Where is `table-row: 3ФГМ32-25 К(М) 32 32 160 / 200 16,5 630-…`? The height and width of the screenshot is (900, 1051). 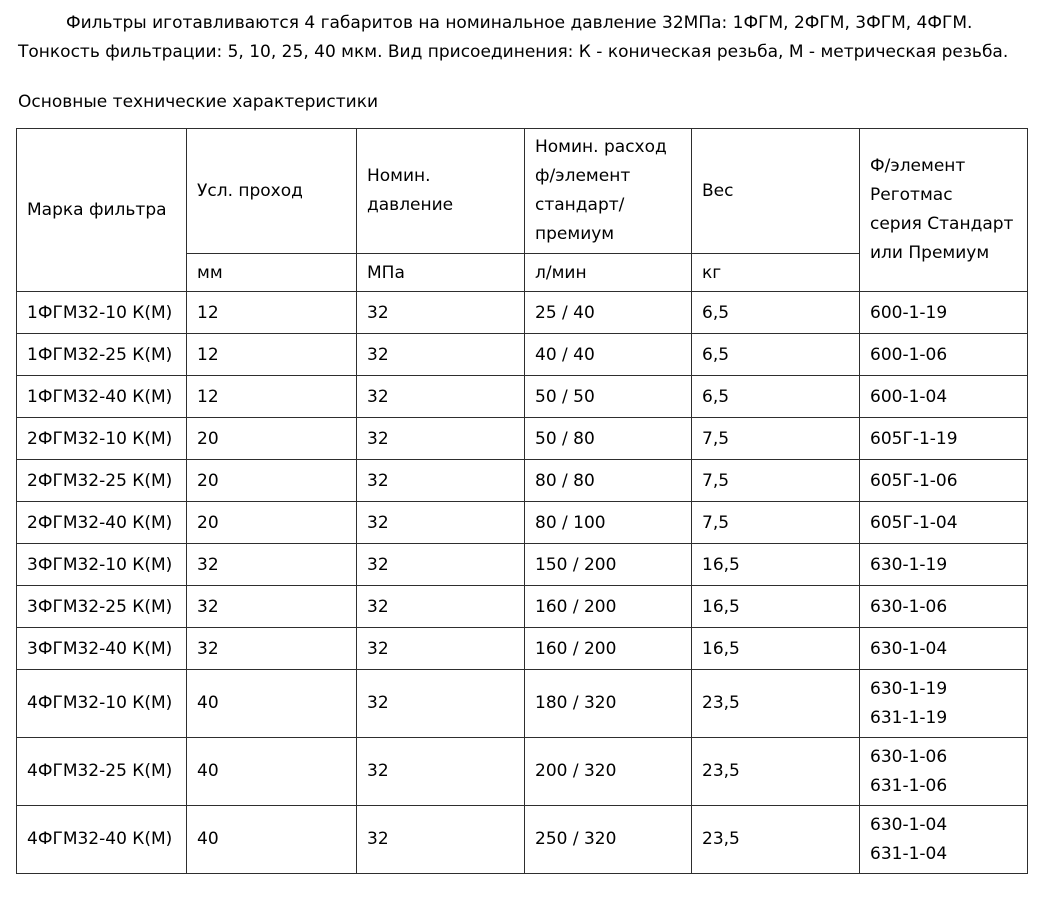 table-row: 3ФГМ32-25 К(М) 32 32 160 / 200 16,5 630-… is located at coordinates (522, 606).